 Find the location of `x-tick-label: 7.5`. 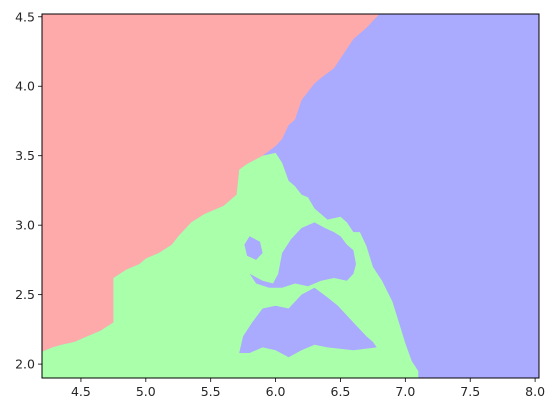

x-tick-label: 7.5 is located at coordinates (470, 391).